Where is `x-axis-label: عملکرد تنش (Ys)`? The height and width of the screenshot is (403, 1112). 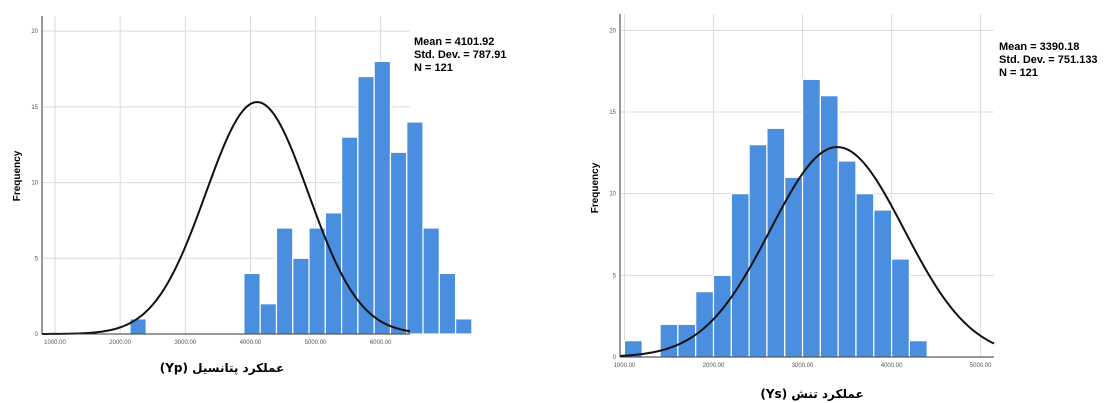
x-axis-label: عملکرد تنش (Ys) is located at coordinates (811, 394).